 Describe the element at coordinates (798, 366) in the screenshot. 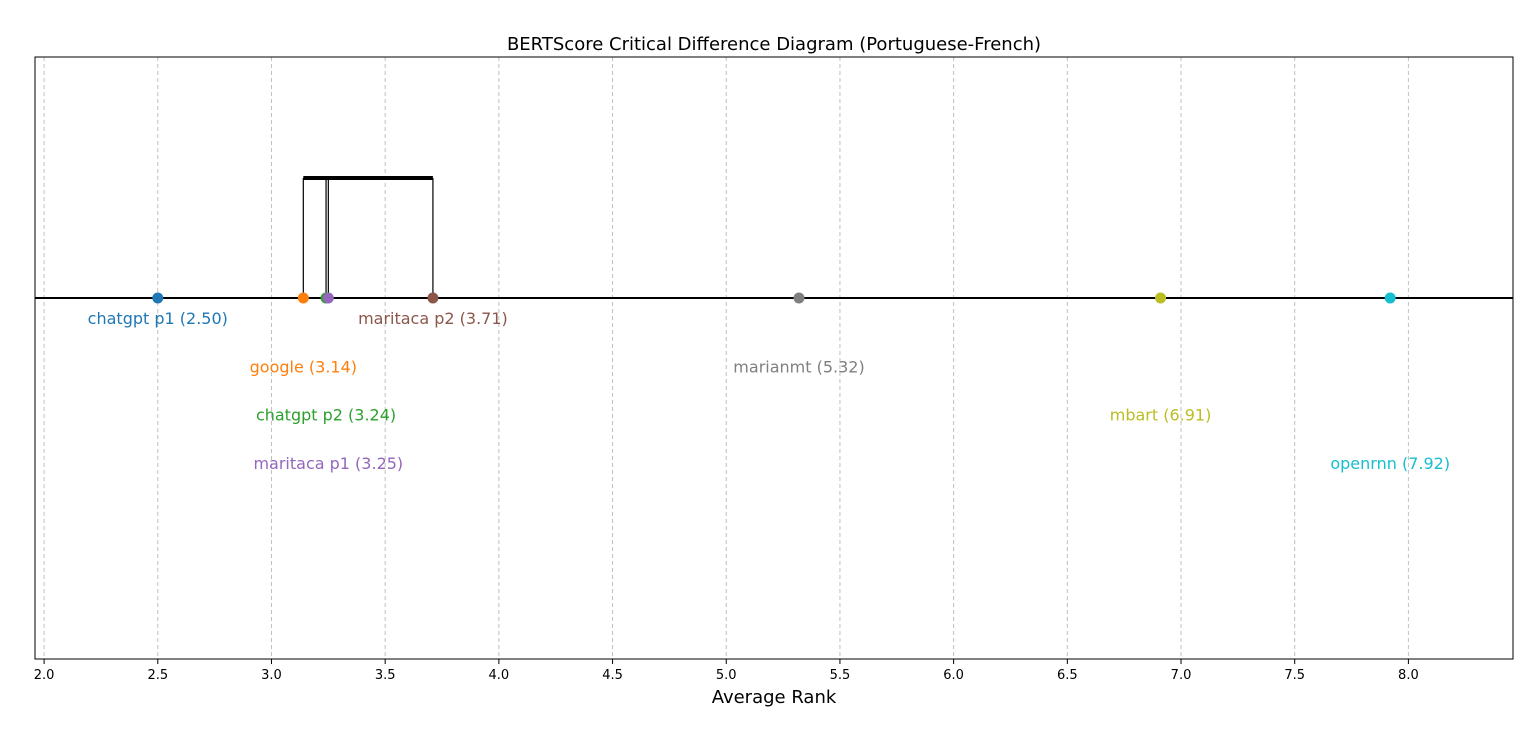

I see `label-marianmt: marianmt (5.32)` at that location.